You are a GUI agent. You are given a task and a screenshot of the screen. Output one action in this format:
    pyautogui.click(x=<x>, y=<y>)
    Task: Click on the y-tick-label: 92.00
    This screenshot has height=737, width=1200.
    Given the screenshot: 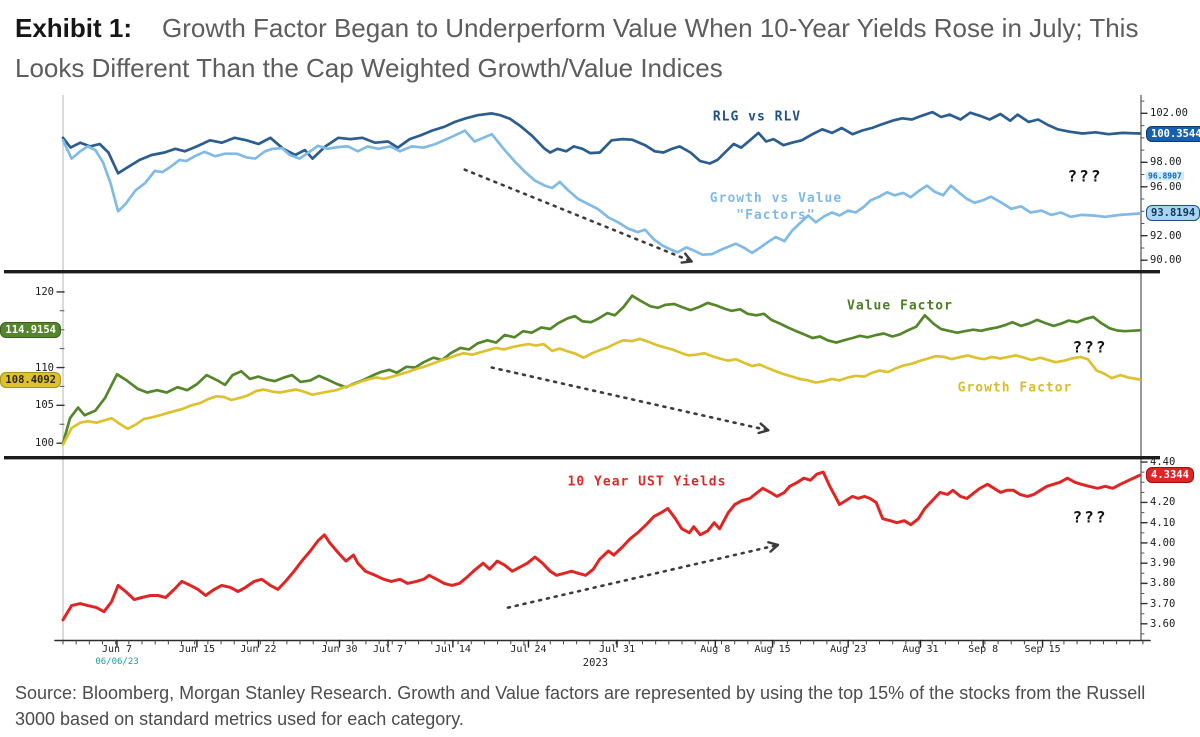 What is the action you would take?
    pyautogui.click(x=1166, y=235)
    